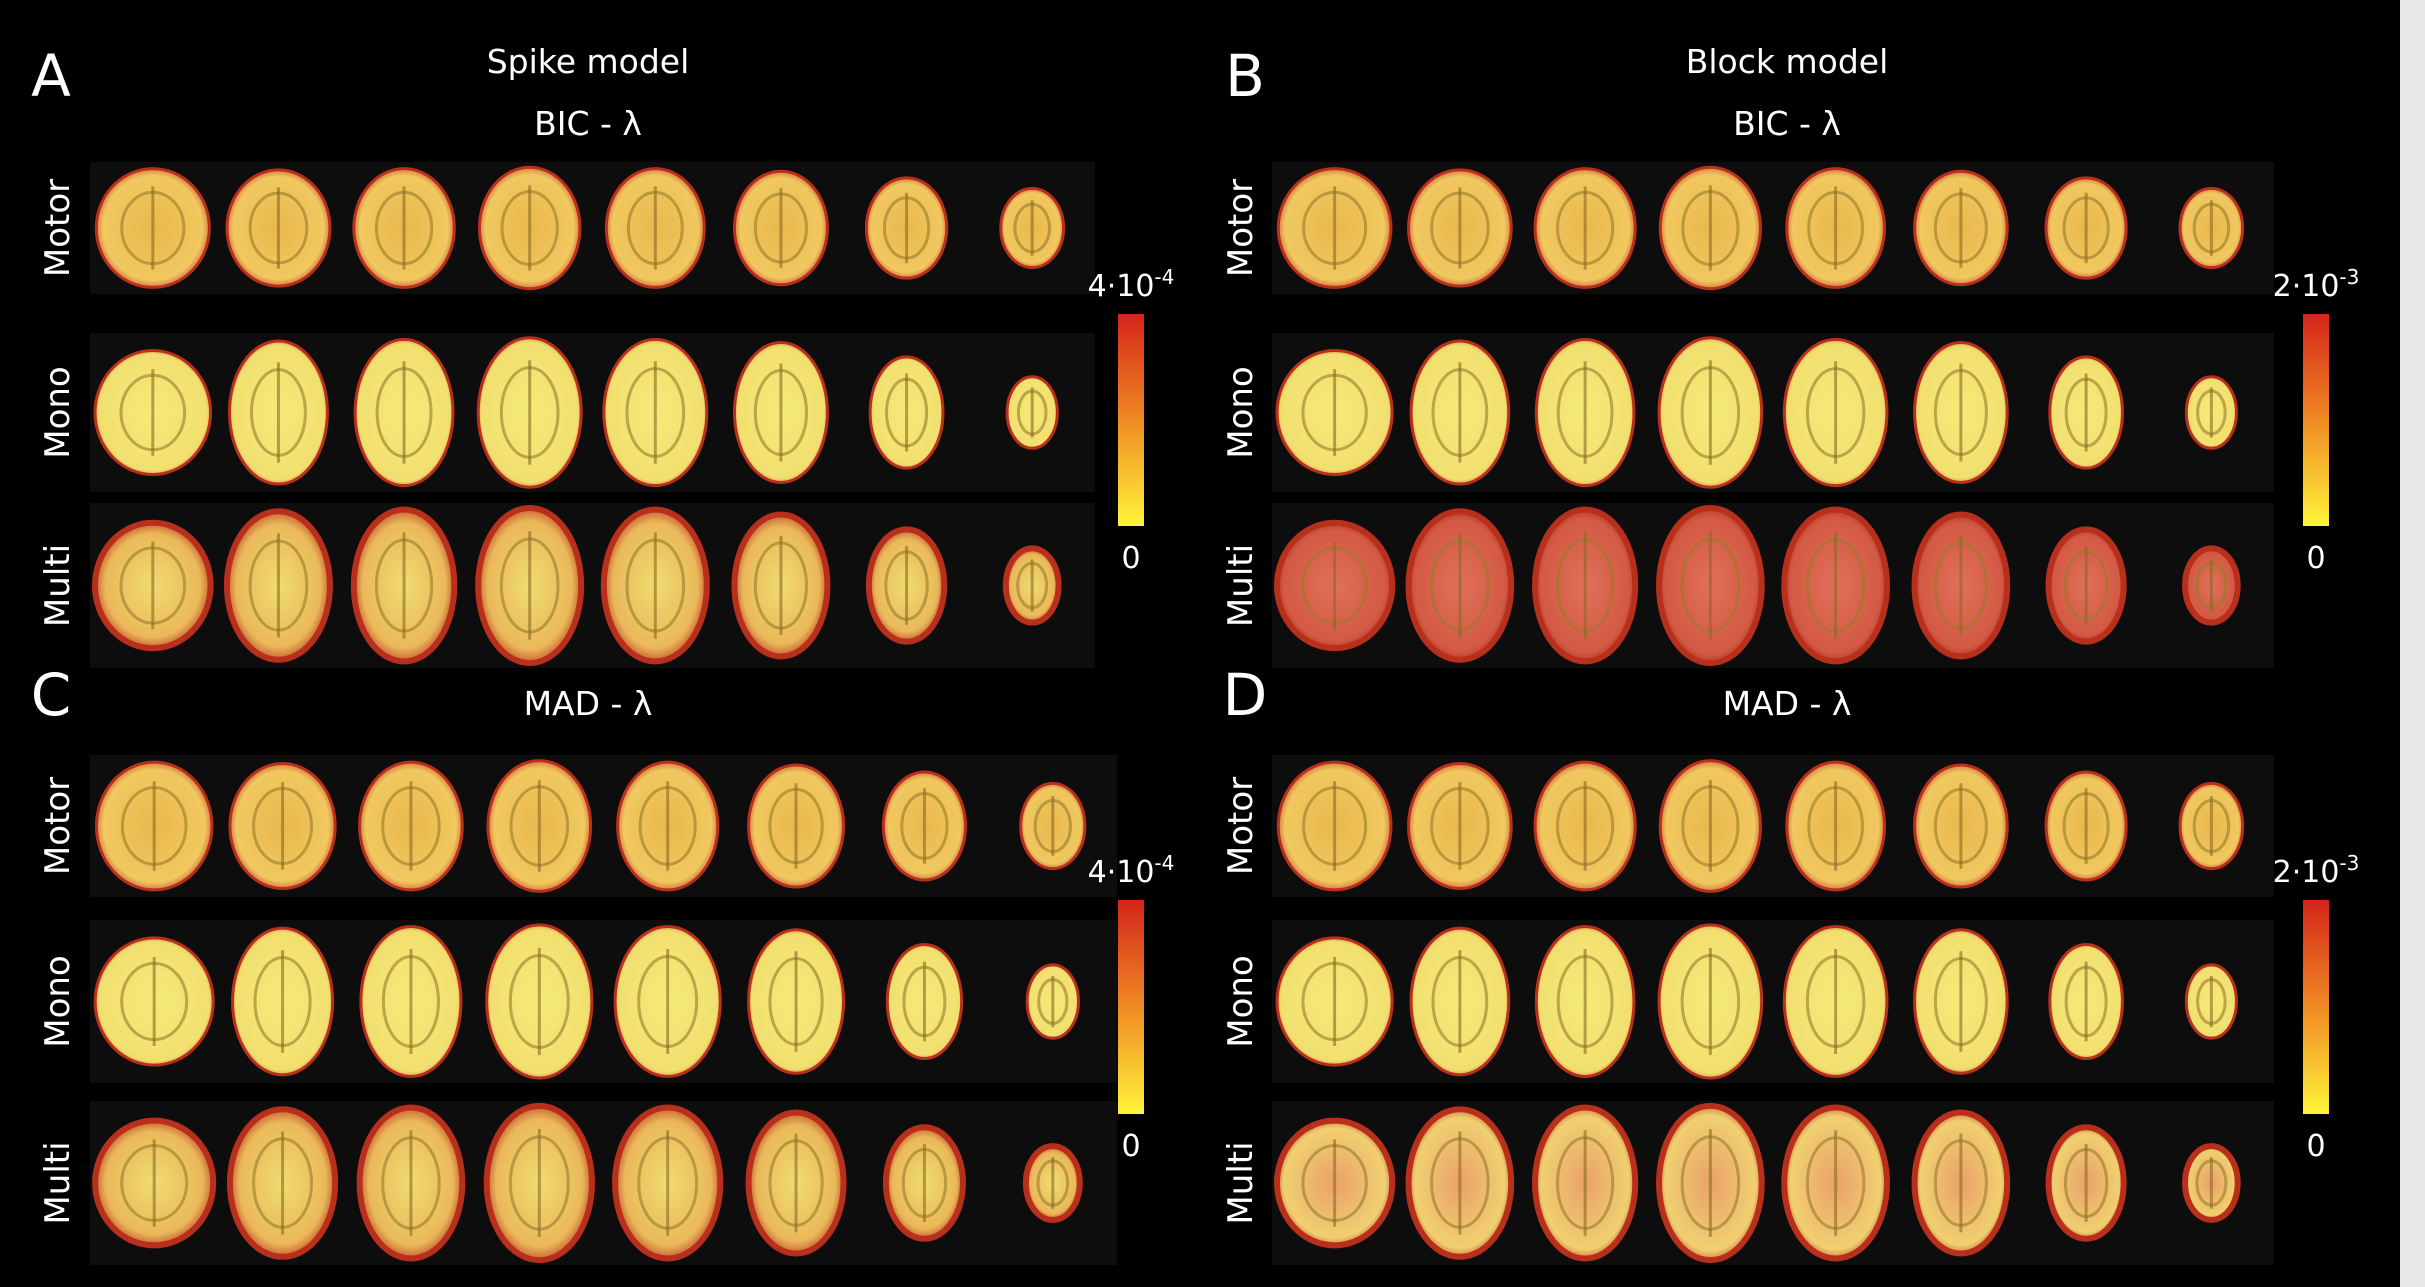 The image size is (2425, 1287). I want to click on panel-letter: A, so click(51, 76).